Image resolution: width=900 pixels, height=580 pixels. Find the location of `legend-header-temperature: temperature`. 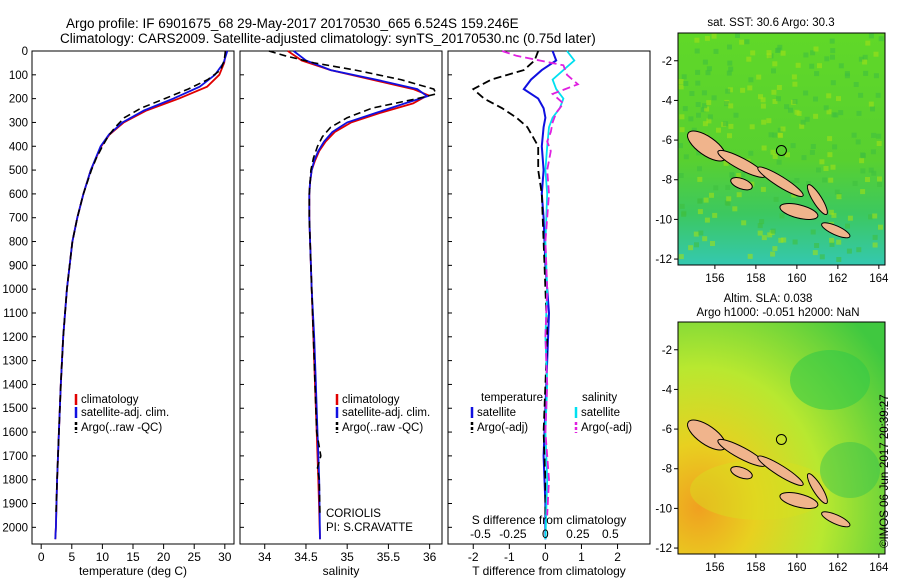

legend-header-temperature: temperature is located at coordinates (512, 398).